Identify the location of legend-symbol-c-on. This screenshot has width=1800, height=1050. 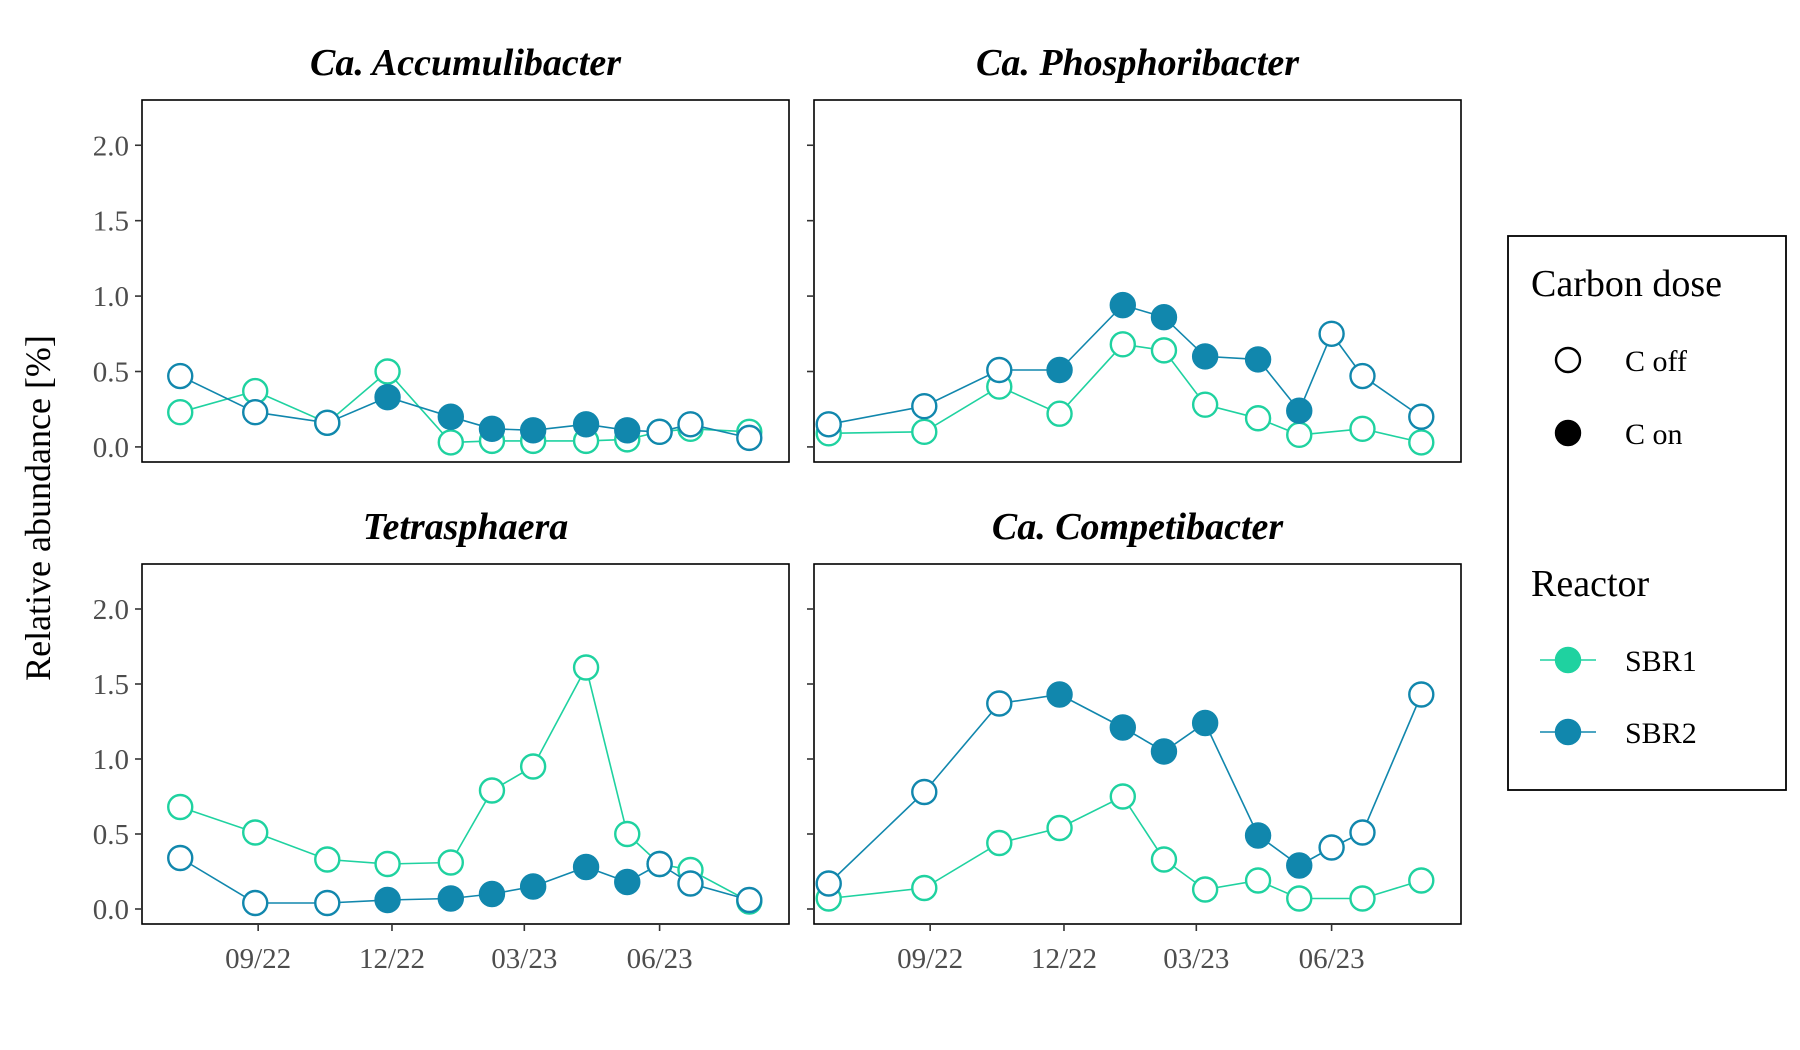
(1568, 433).